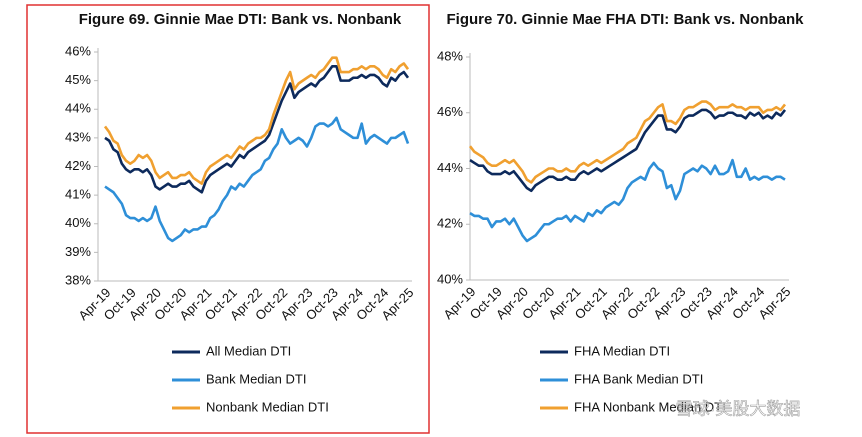 The image size is (862, 437). Describe the element at coordinates (650, 406) in the screenshot. I see `legend-label: FHA Nonbank Median DTI` at that location.